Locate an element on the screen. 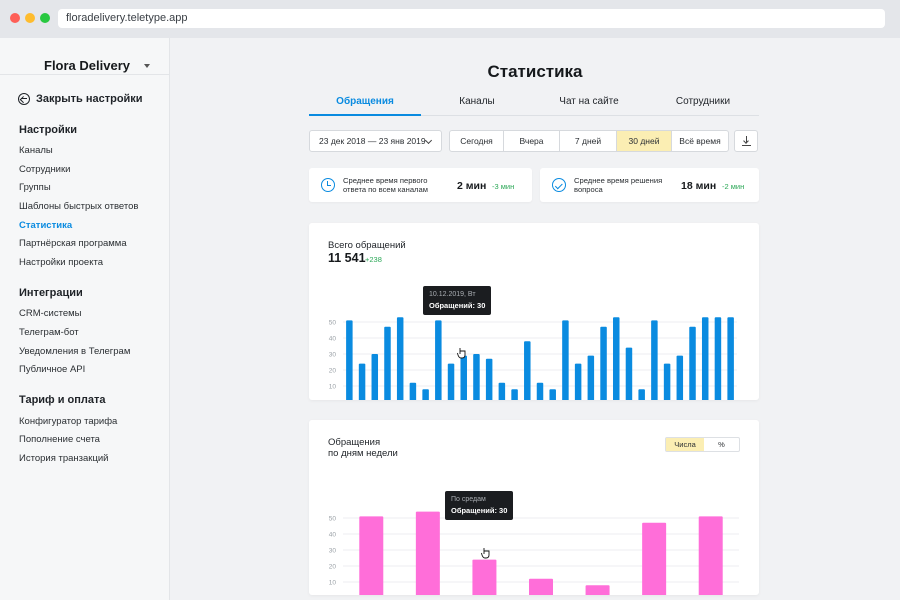 The height and width of the screenshot is (600, 900). date-range-select: 23 дек 2018 — 23 янв 2019 is located at coordinates (375, 141).